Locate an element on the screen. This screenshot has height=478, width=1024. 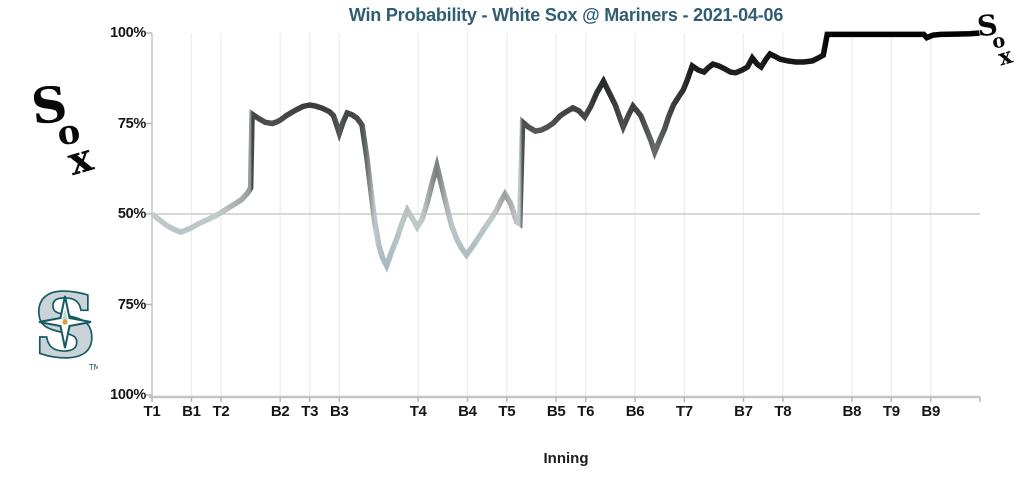
white-sox-logo-icon: S o x is located at coordinates (64, 130).